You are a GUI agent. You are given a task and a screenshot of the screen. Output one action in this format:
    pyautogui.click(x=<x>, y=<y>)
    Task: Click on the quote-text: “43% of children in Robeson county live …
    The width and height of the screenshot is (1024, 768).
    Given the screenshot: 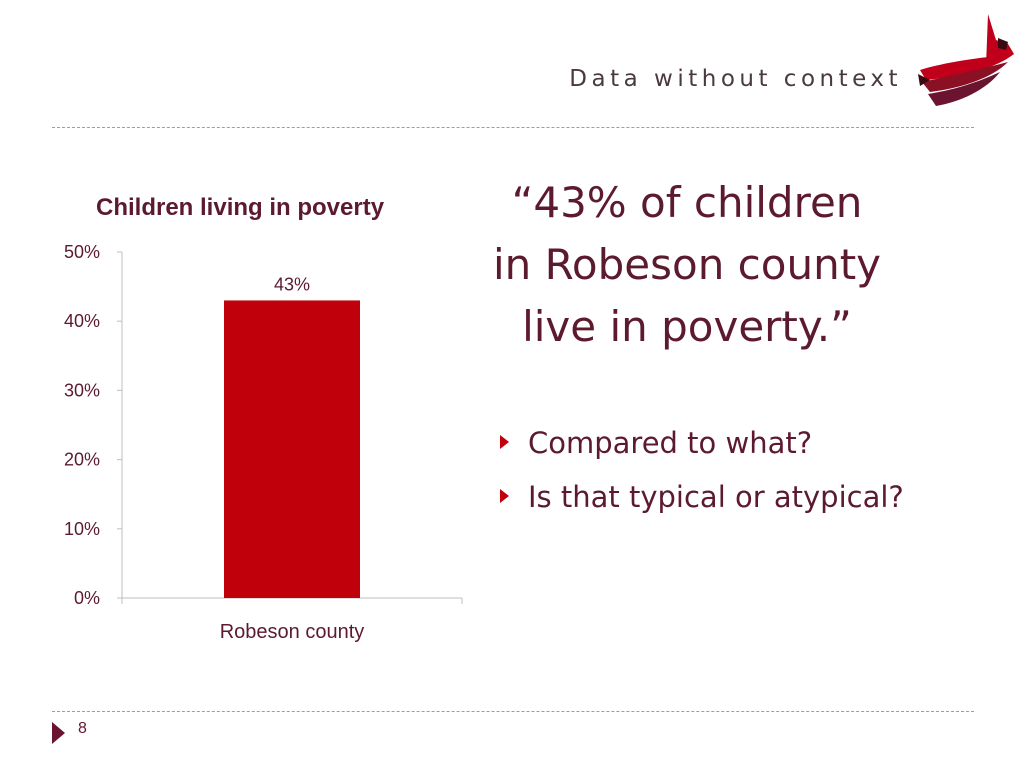 What is the action you would take?
    pyautogui.click(x=687, y=264)
    